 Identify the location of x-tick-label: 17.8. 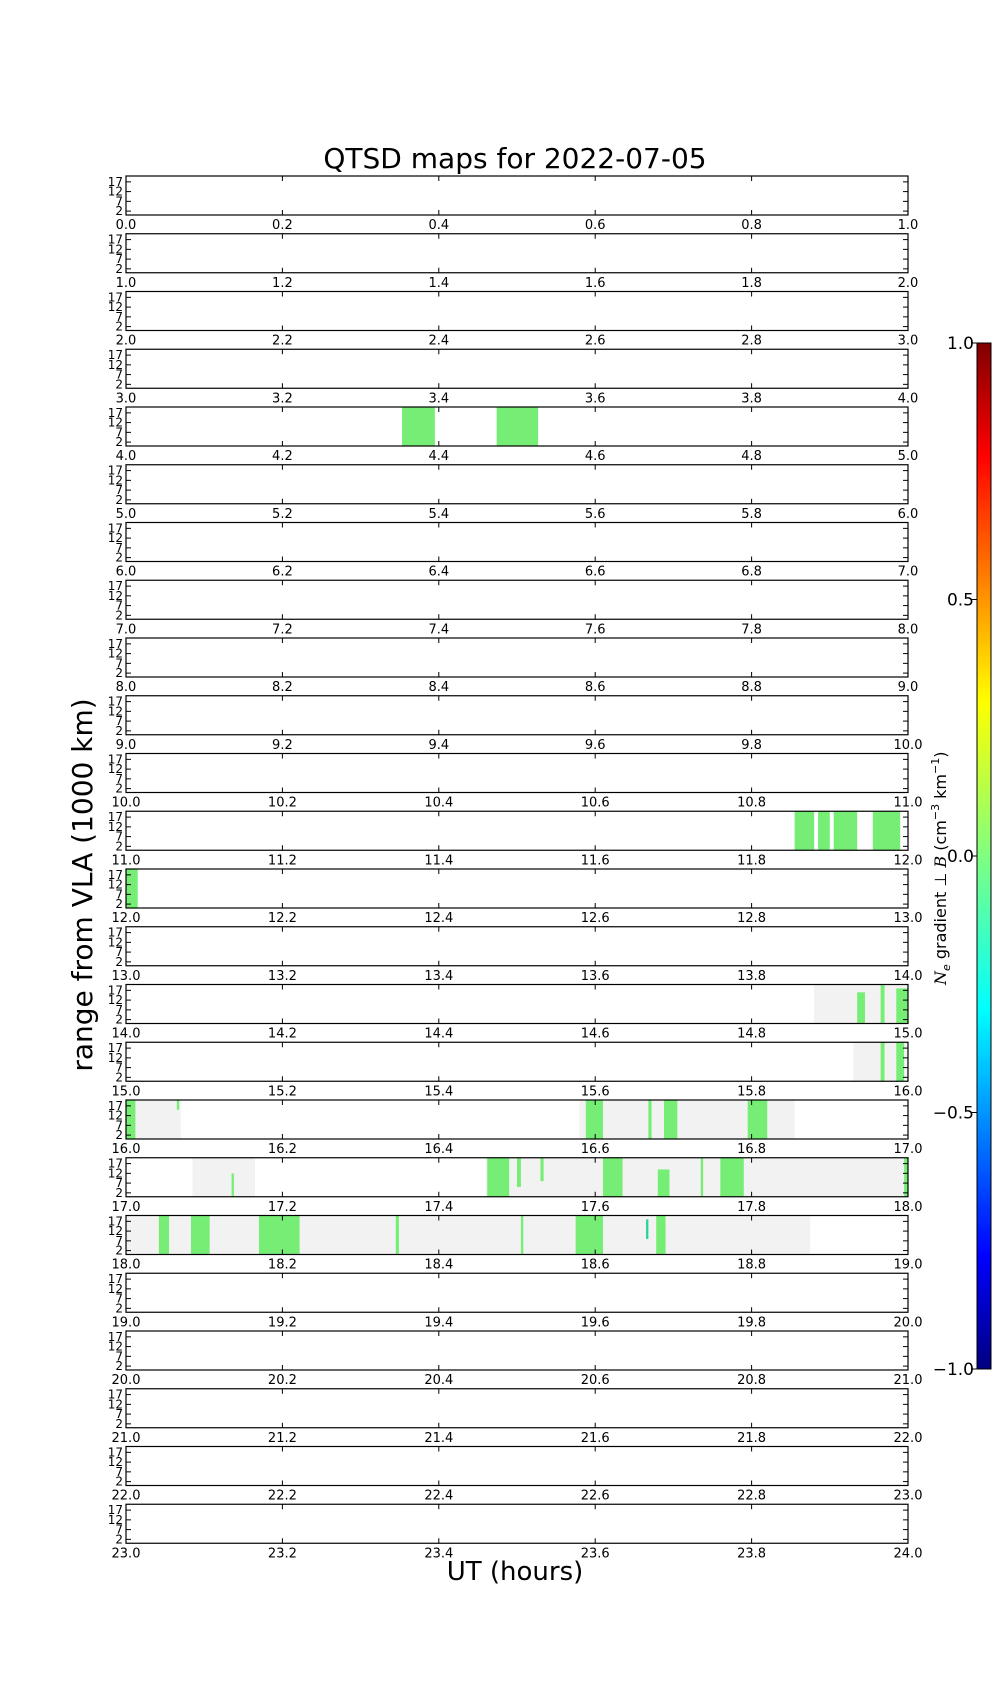
(751, 1207).